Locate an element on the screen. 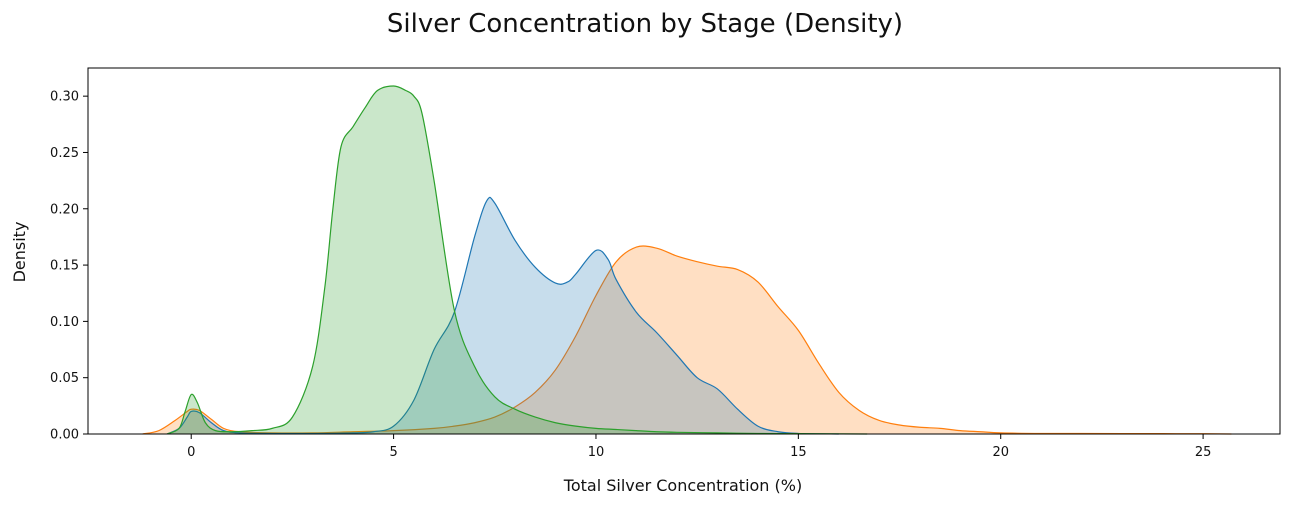 This screenshot has width=1289, height=505. x-tick-label: 0 is located at coordinates (191, 452).